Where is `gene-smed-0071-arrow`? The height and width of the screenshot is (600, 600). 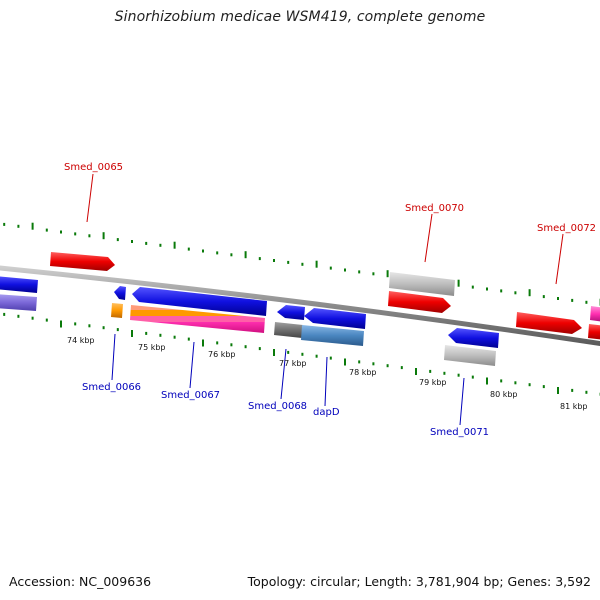 gene-smed-0071-arrow is located at coordinates (473, 338).